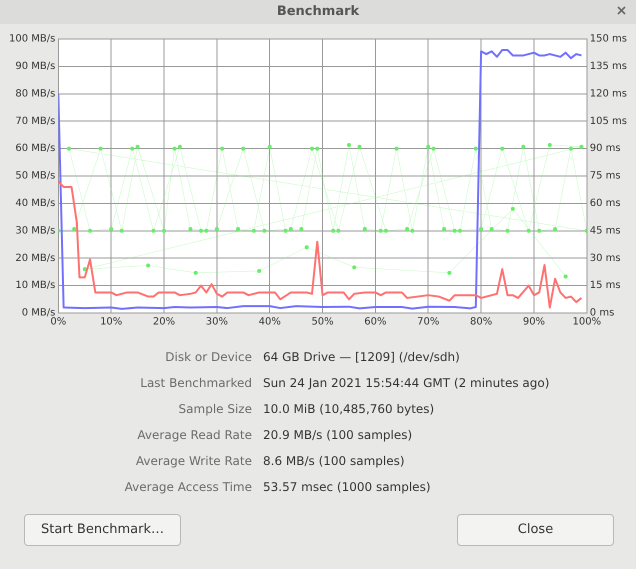 Image resolution: width=636 pixels, height=569 pixels. Describe the element at coordinates (535, 530) in the screenshot. I see `text: Close` at that location.